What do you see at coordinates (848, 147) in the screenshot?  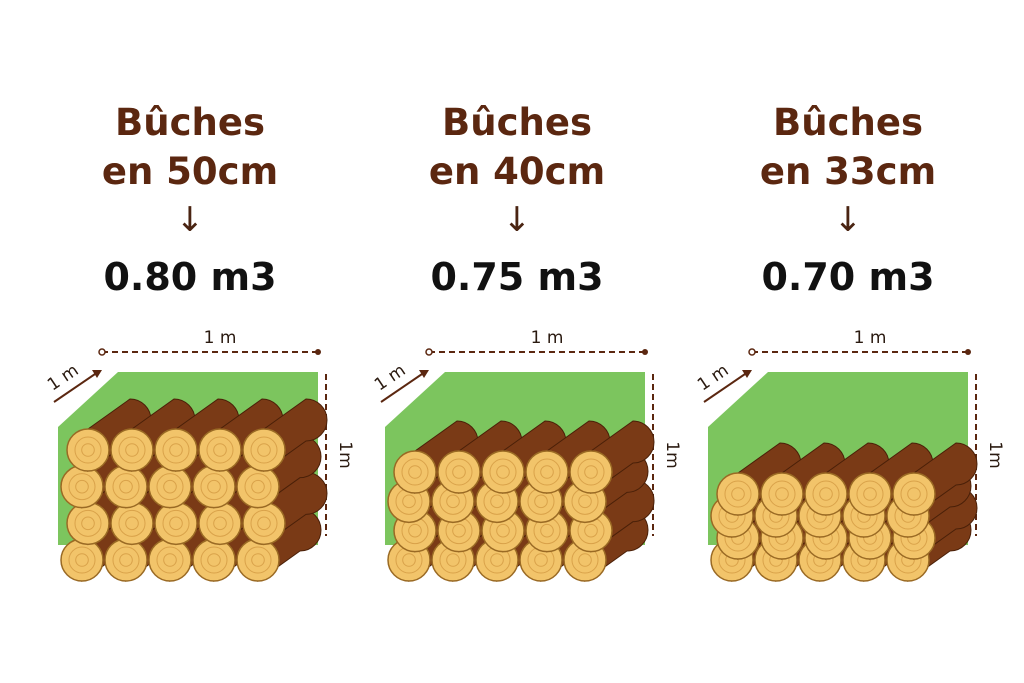 I see `panel-title: Bûches en 33cm` at bounding box center [848, 147].